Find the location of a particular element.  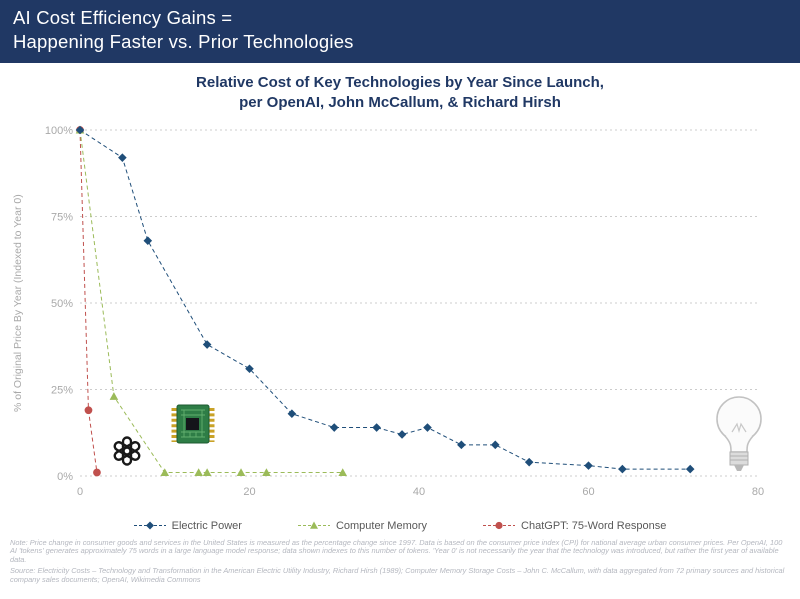

header-title-line1: AI Cost Efficiency Gains = is located at coordinates (123, 17).